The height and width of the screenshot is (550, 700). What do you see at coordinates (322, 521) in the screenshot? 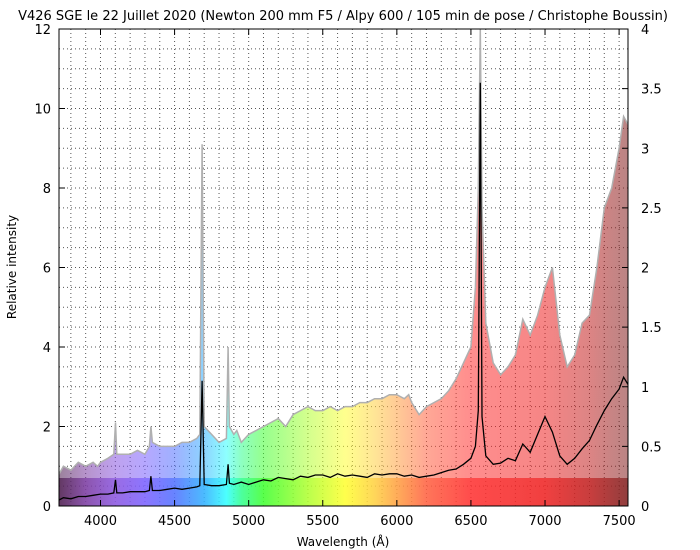
I see `x-tick-label: 5500` at bounding box center [322, 521].